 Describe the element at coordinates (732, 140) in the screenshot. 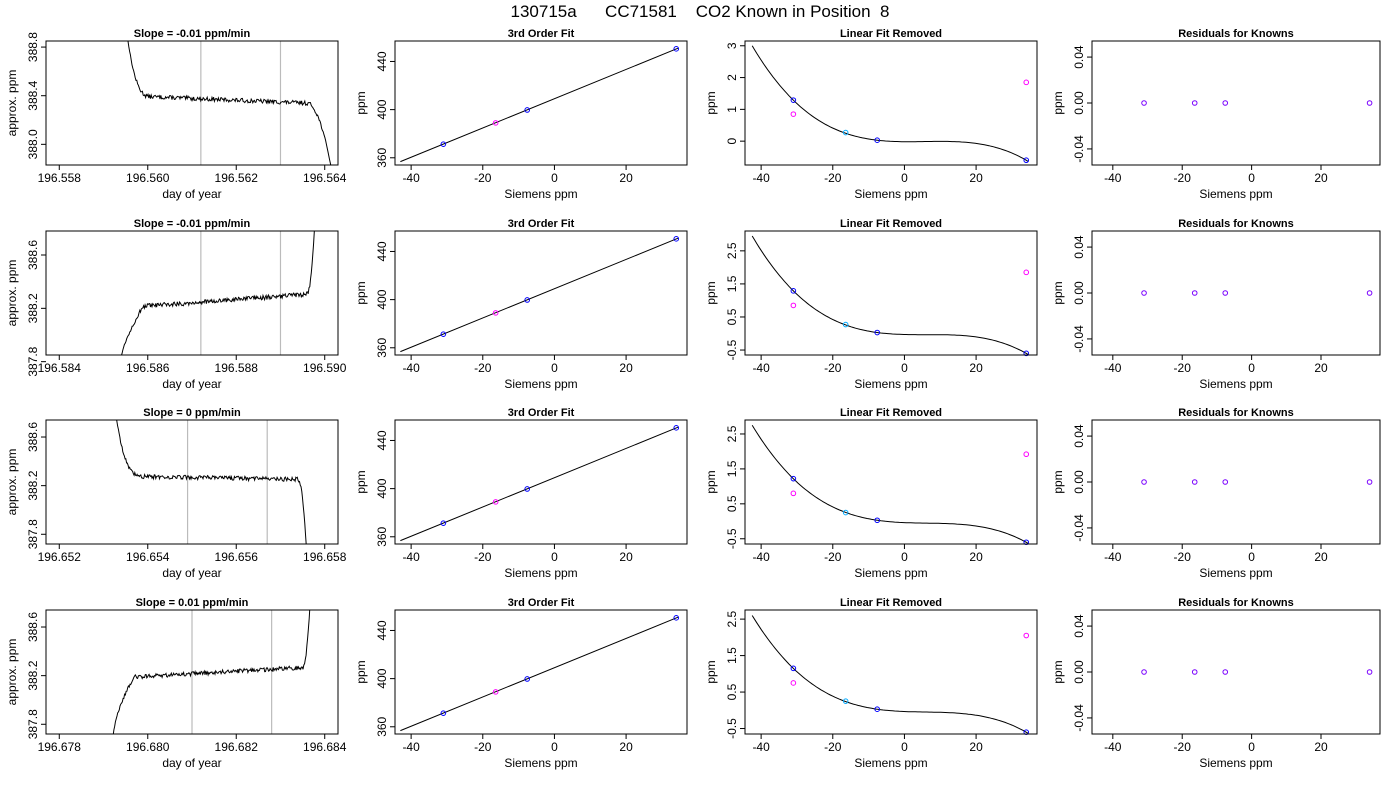

I see `y-tick-label: 0` at that location.